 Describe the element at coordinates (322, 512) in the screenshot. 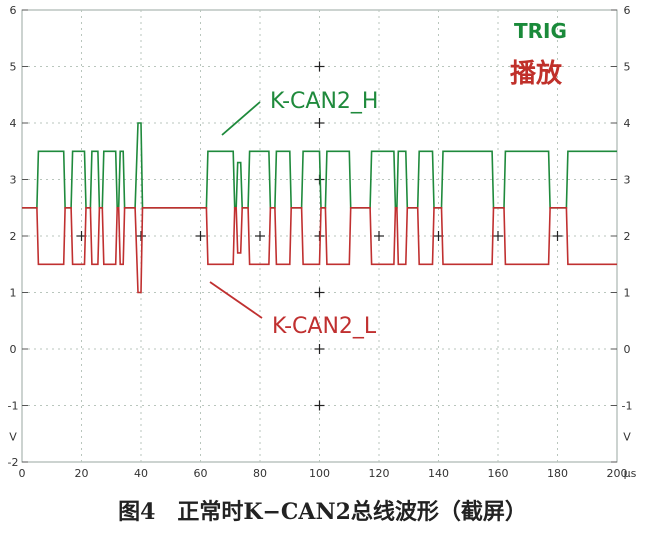

I see `figure-caption: 图4 正常时K−CAN2总线波形（截屏）` at that location.